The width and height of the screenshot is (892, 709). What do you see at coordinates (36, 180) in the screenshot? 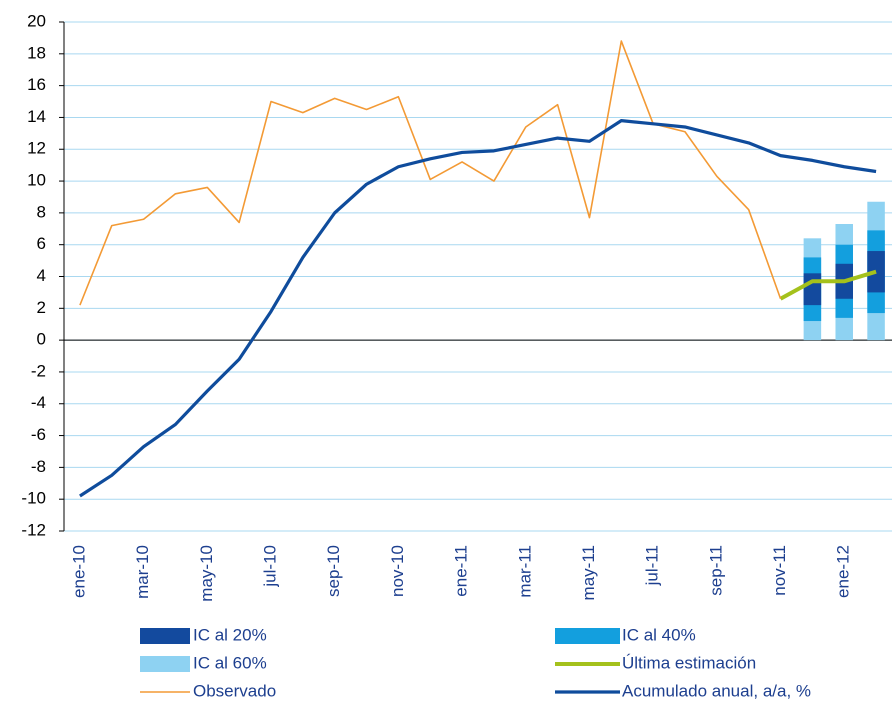
I see `y-tick-label: 10` at bounding box center [36, 180].